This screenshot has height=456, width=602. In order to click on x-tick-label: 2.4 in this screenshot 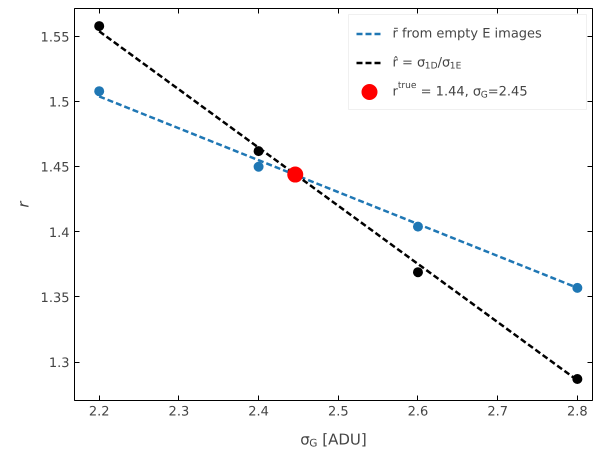, I will do `click(258, 412)`.